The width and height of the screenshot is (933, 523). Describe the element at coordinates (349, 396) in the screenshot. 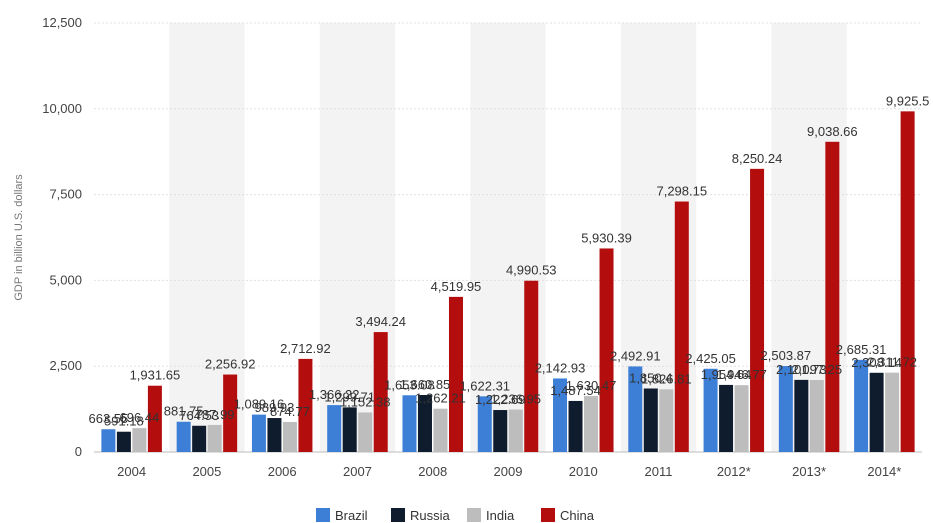

I see `data-label-russia: 1,299.71` at that location.